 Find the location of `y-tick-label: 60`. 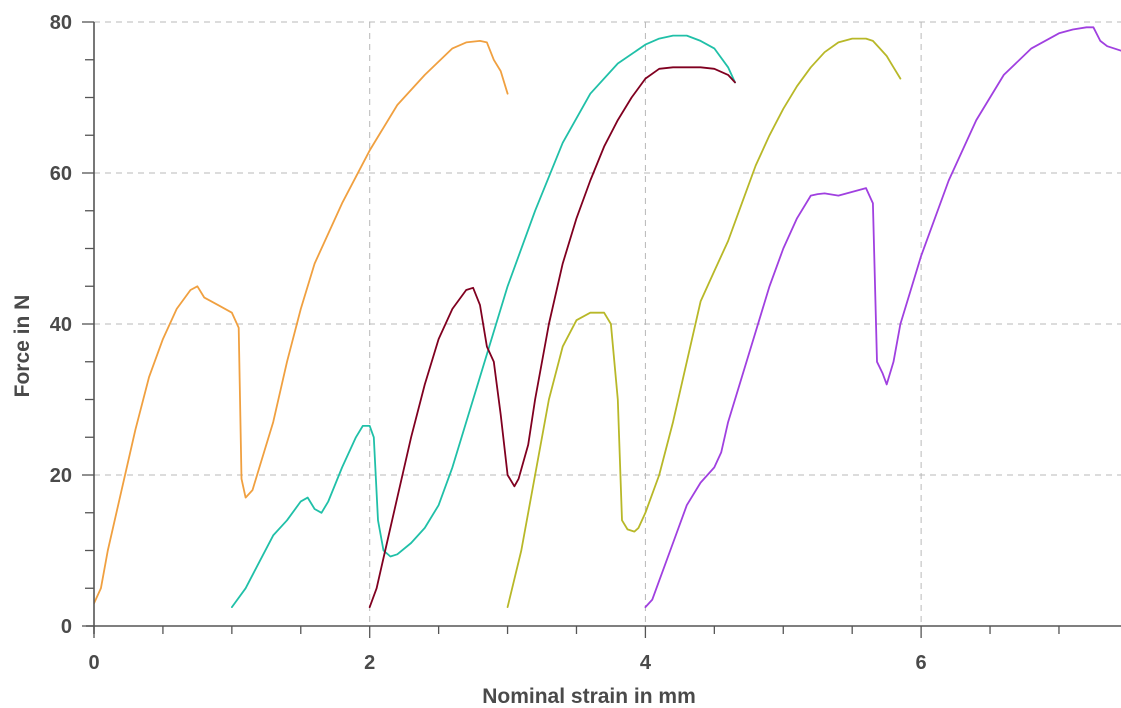

y-tick-label: 60 is located at coordinates (61, 174).